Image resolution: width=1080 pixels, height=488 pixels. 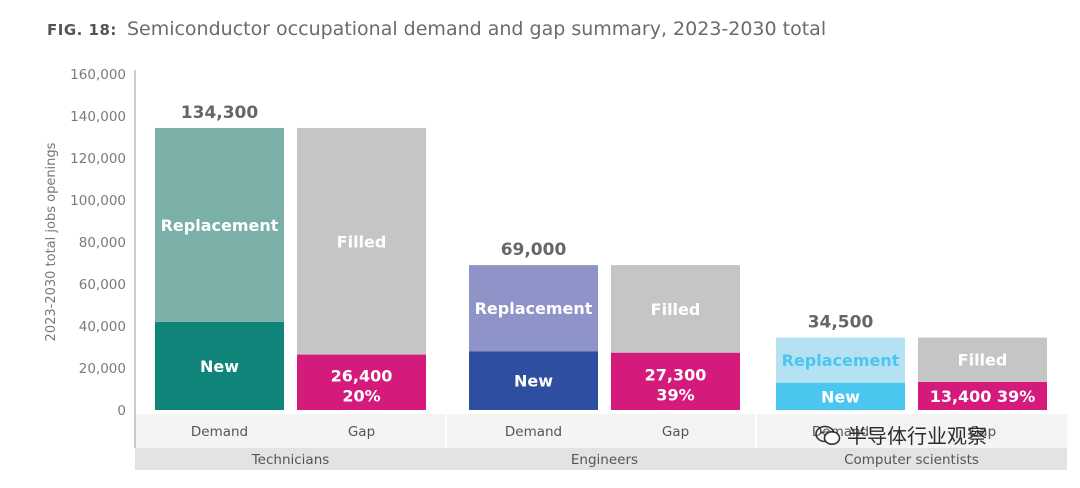 What do you see at coordinates (290, 460) in the screenshot?
I see `group-label: Technicians` at bounding box center [290, 460].